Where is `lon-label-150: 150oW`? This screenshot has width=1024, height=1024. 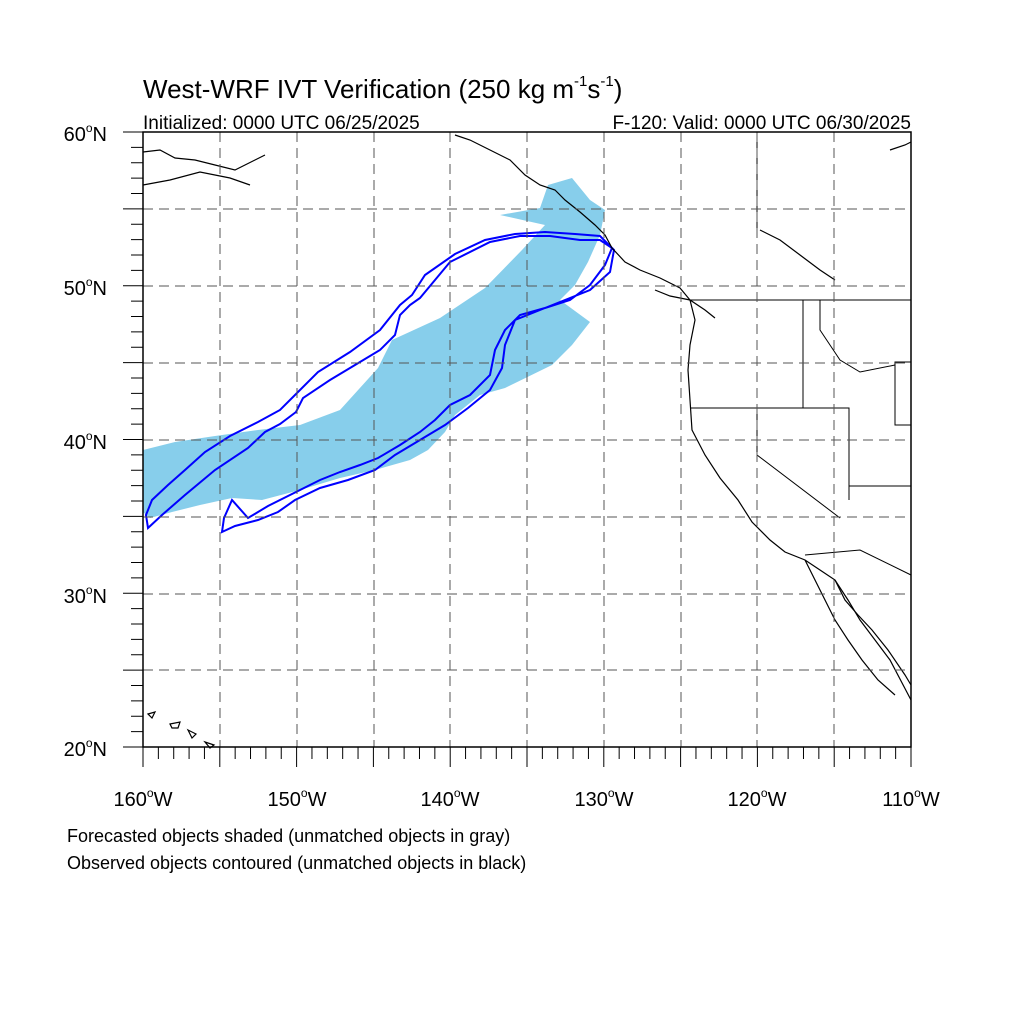 lon-label-150: 150oW is located at coordinates (297, 798).